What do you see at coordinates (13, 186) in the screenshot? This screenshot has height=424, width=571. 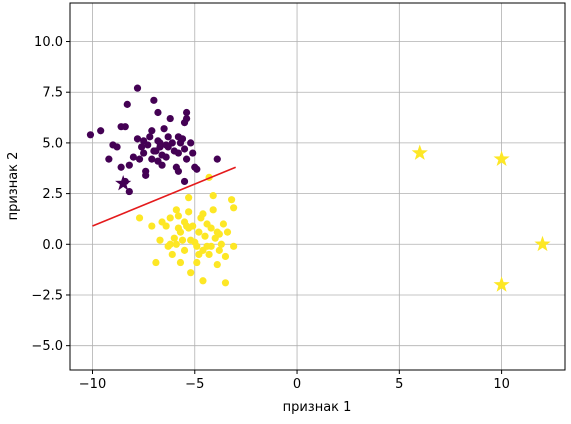 I see `y-axis-label: признак 2` at bounding box center [13, 186].